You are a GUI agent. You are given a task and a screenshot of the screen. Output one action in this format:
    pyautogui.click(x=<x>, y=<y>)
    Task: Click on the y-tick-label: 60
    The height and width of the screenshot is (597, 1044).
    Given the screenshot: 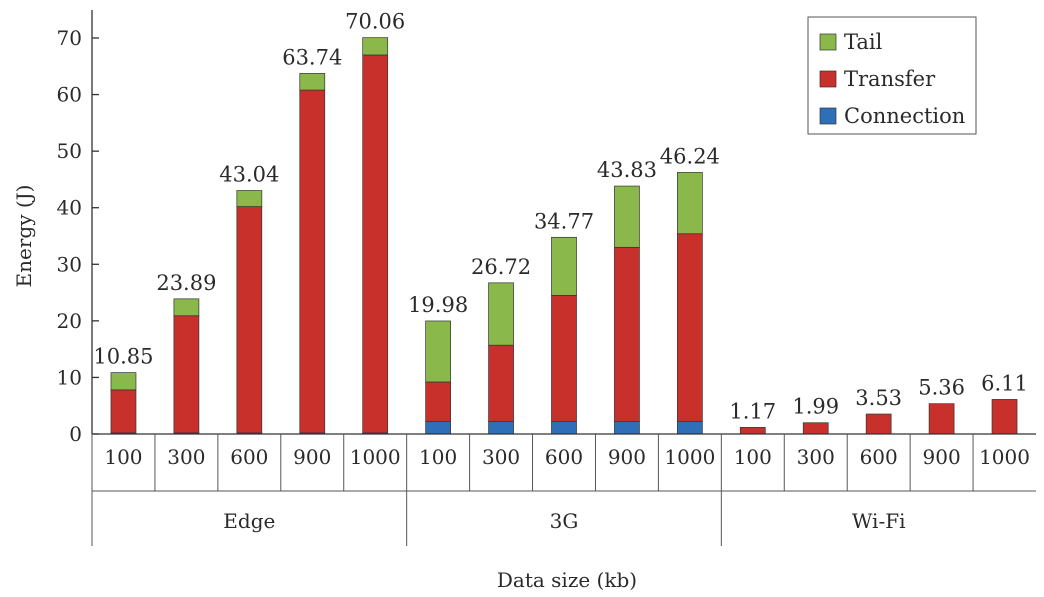 What is the action you would take?
    pyautogui.click(x=69, y=95)
    